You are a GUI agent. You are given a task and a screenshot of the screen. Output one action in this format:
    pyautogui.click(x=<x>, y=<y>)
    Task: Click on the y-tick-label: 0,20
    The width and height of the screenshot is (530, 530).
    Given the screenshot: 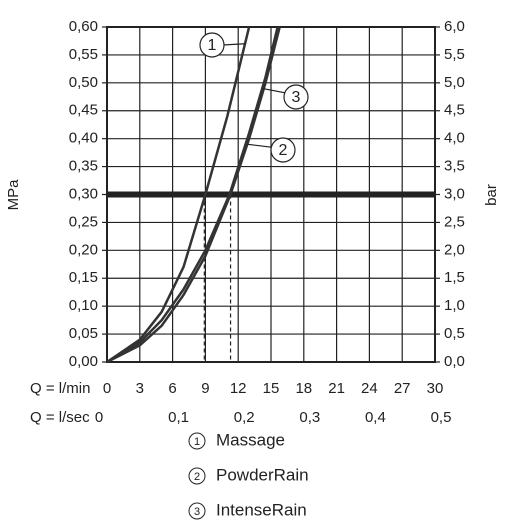 What is the action you would take?
    pyautogui.click(x=83, y=249)
    